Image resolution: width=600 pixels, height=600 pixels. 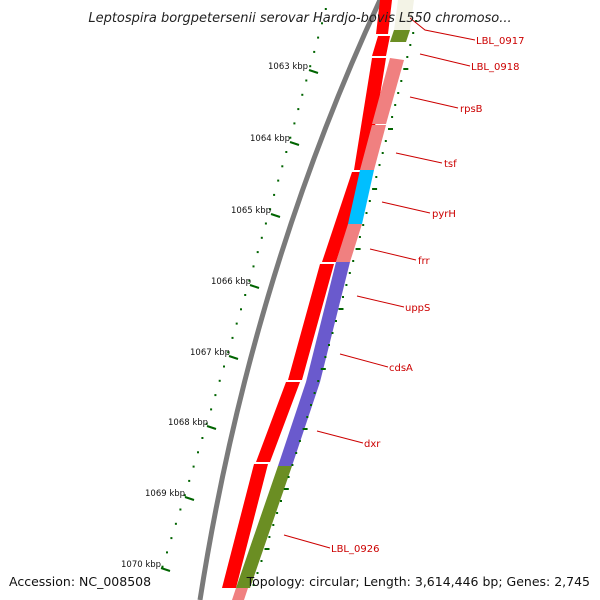 I want to click on kbp-label: 1064 kbp, so click(x=270, y=139).